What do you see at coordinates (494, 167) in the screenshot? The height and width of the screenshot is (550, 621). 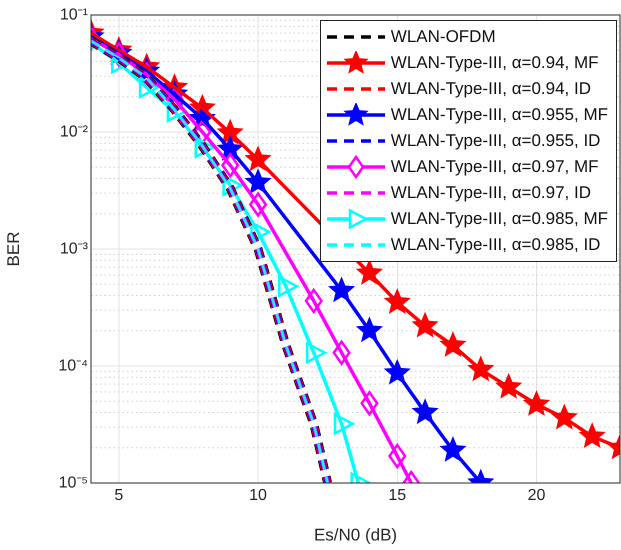 I see `legend-label: WLAN-Type-III, α=0.97, MF` at bounding box center [494, 167].